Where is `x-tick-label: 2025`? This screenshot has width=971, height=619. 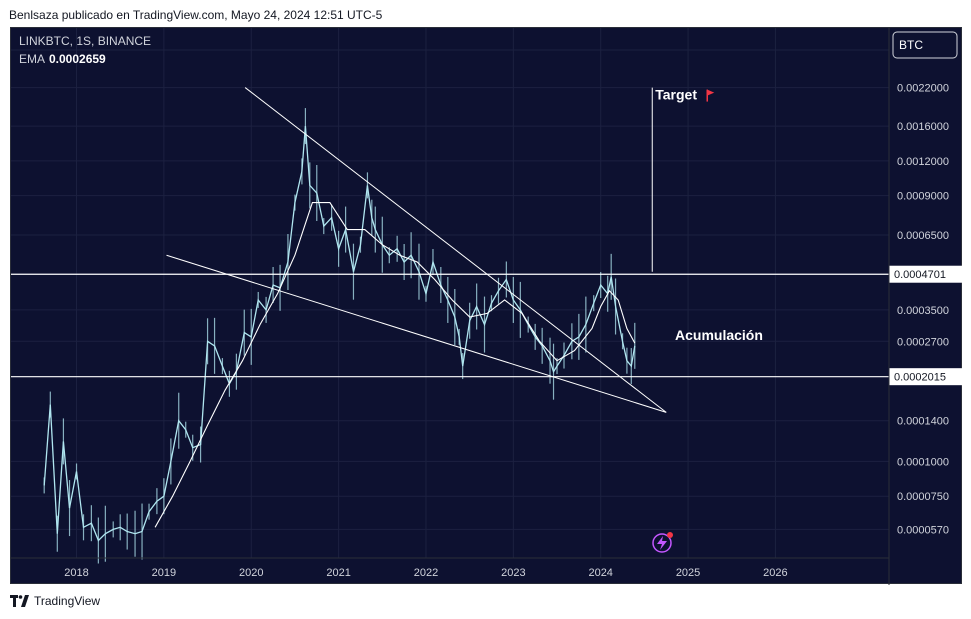
x-tick-label: 2025 is located at coordinates (688, 573).